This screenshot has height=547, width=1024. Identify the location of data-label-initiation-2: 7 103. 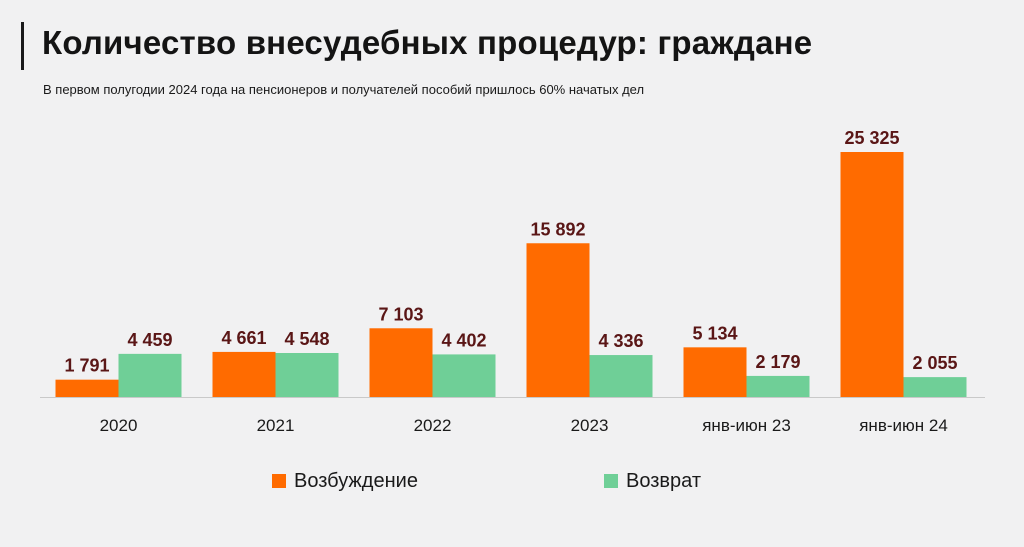
(400, 314).